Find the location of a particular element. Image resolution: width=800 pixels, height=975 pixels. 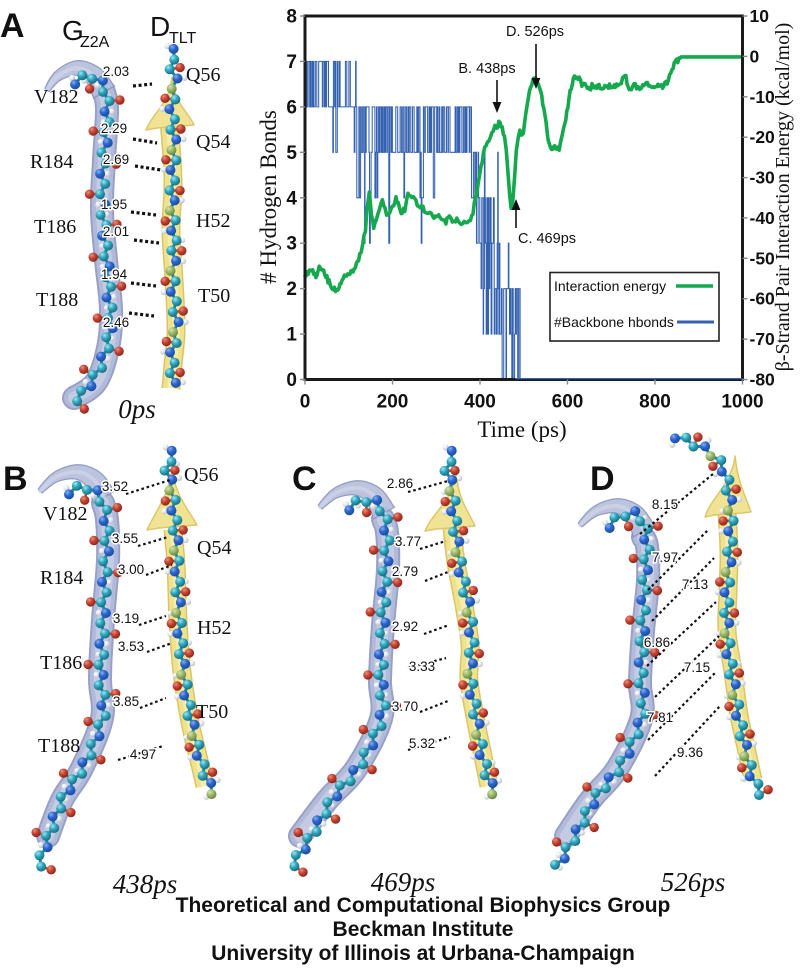

svg-text: 3.33 is located at coordinates (422, 666).